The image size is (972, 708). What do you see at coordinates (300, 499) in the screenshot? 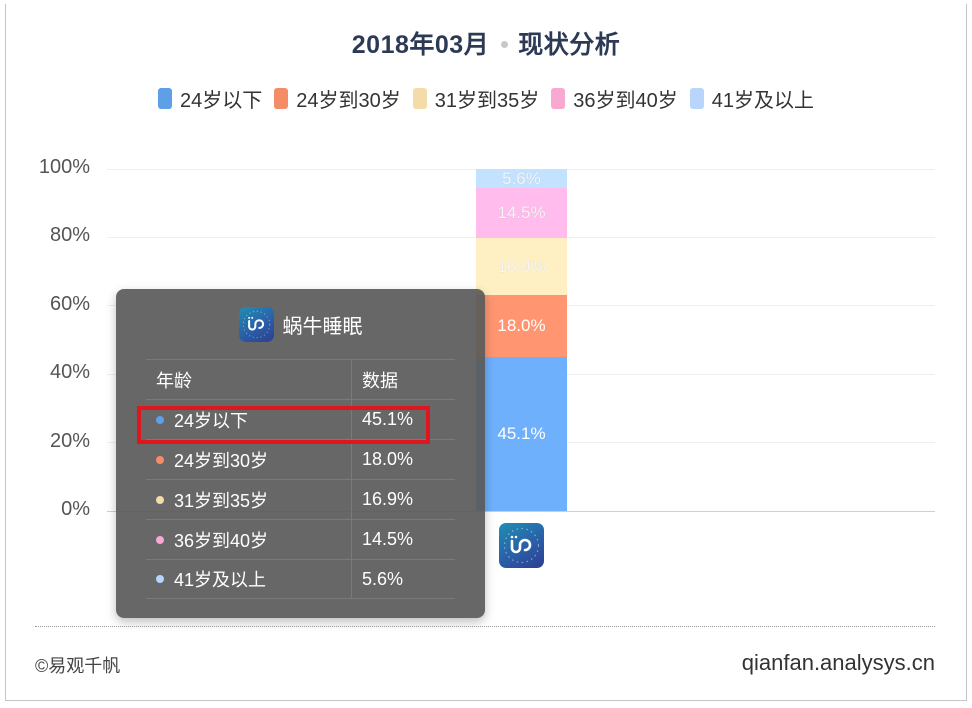
I see `tooltip-row: 31岁到35岁 16.9%` at bounding box center [300, 499].